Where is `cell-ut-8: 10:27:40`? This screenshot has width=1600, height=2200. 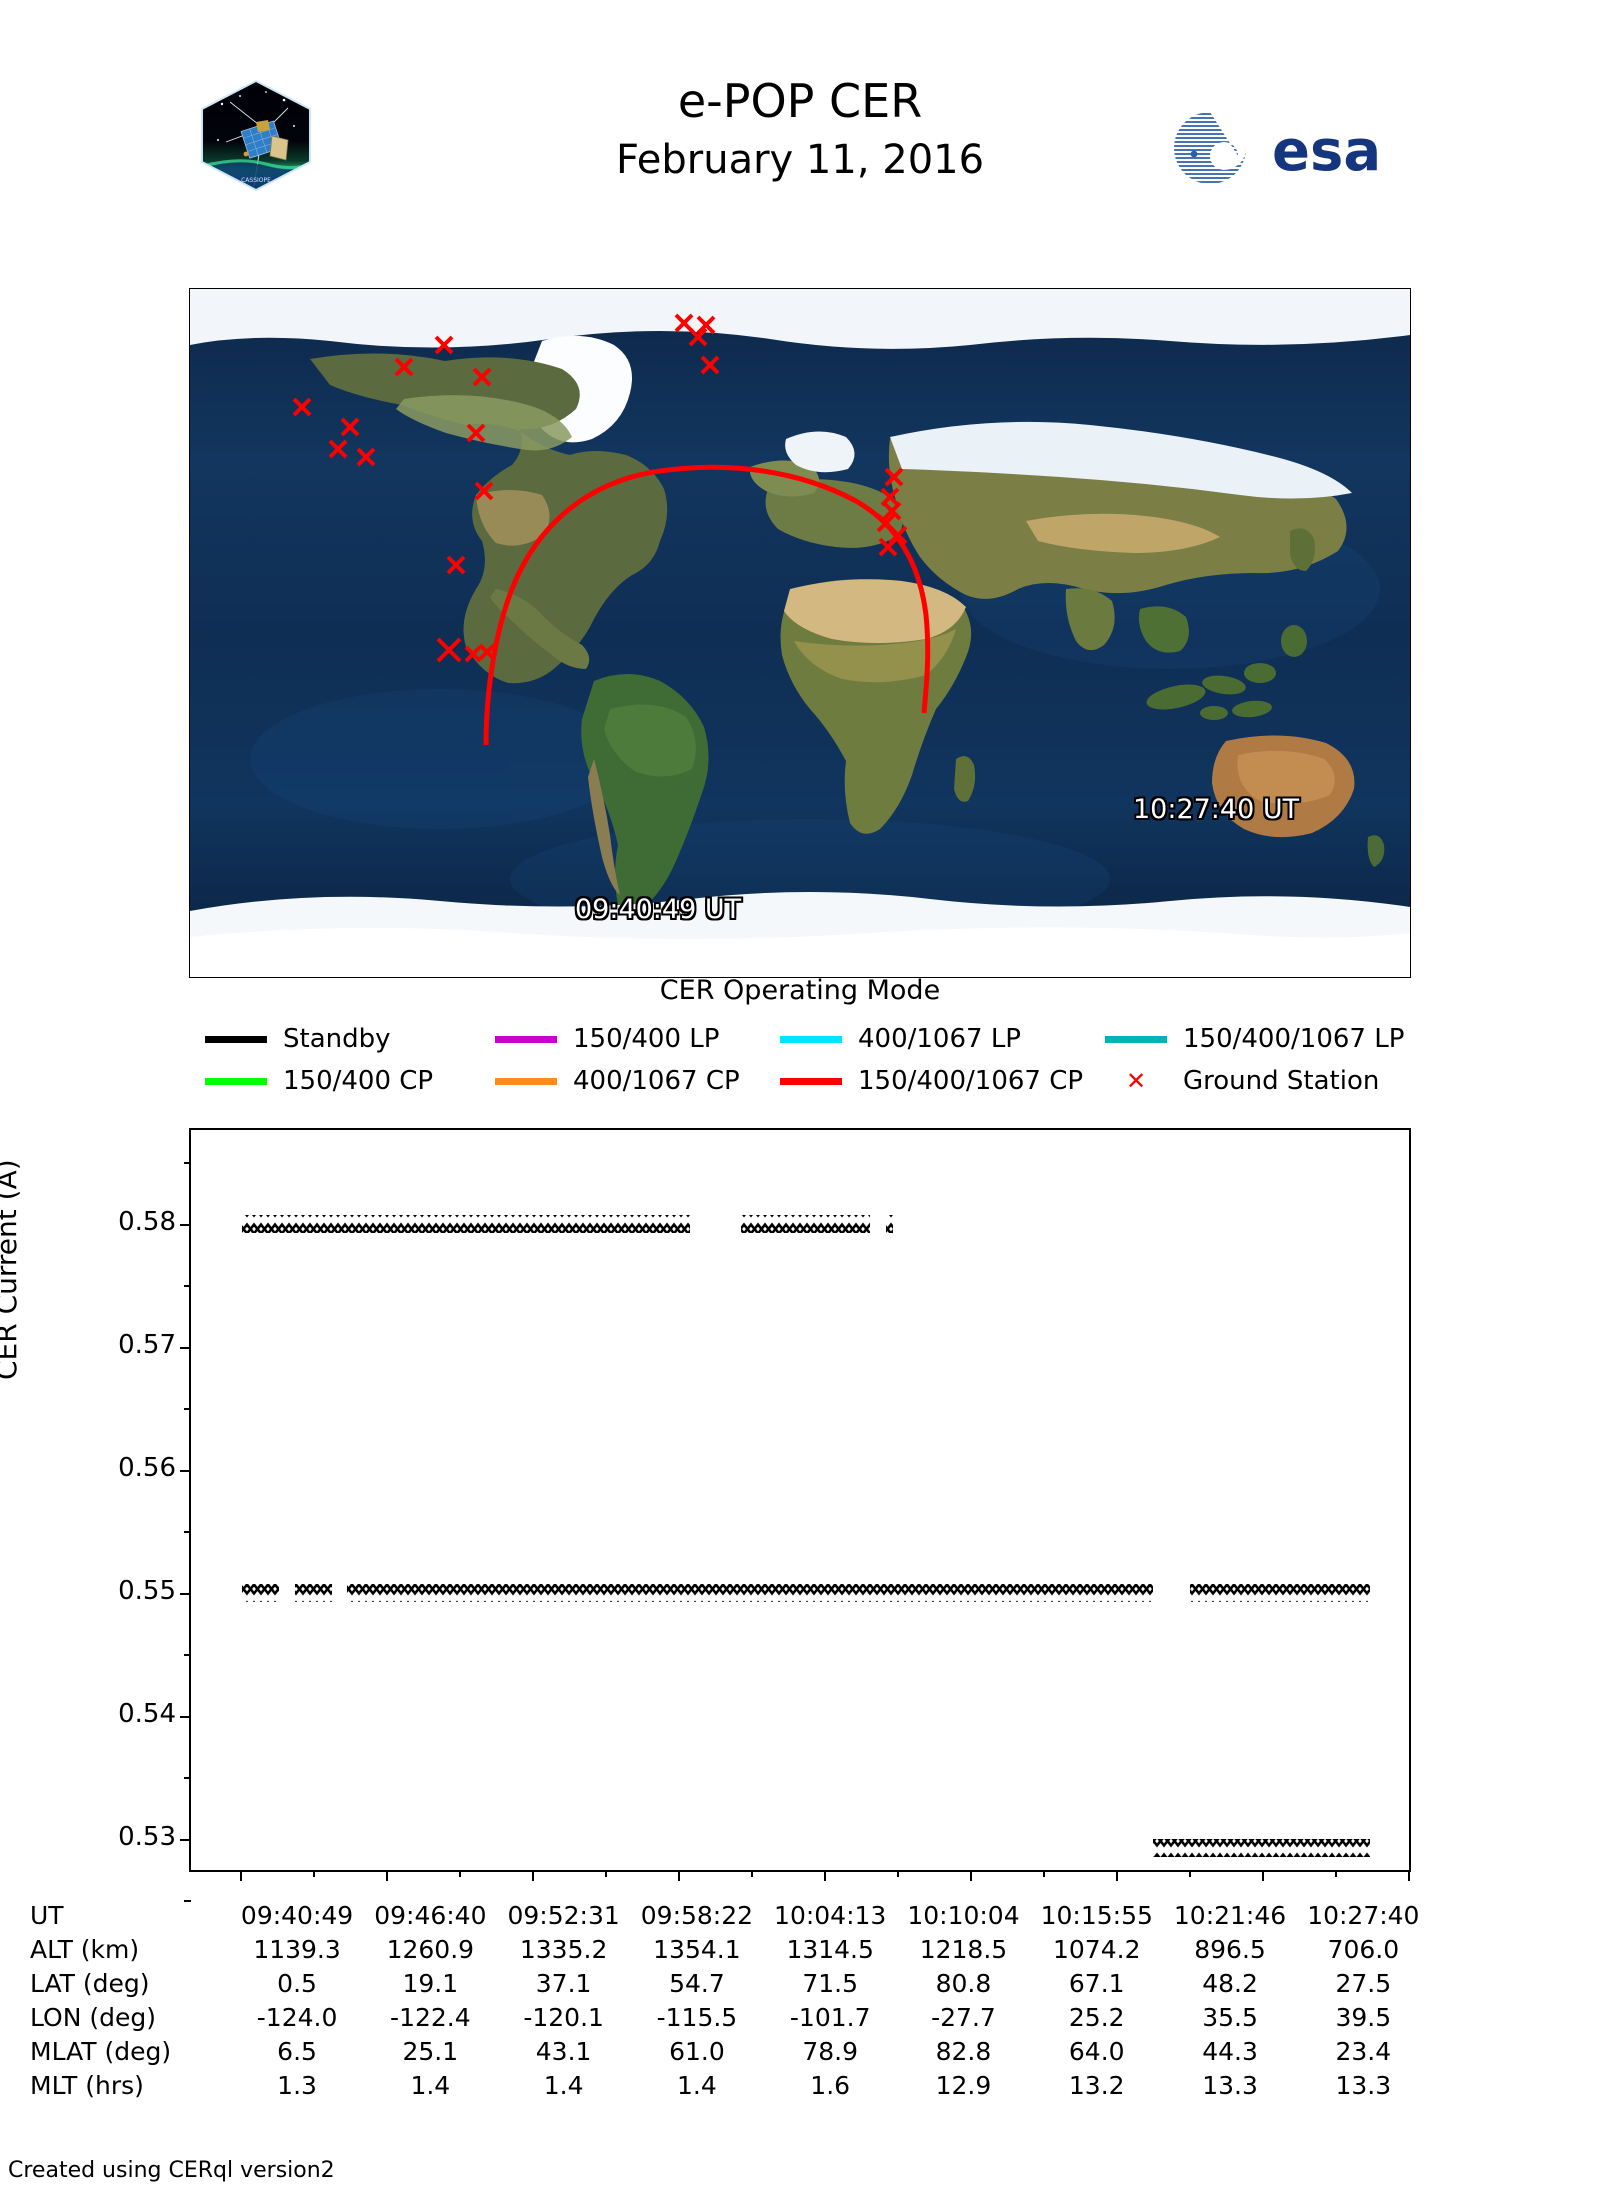 cell-ut-8: 10:27:40 is located at coordinates (1363, 1915).